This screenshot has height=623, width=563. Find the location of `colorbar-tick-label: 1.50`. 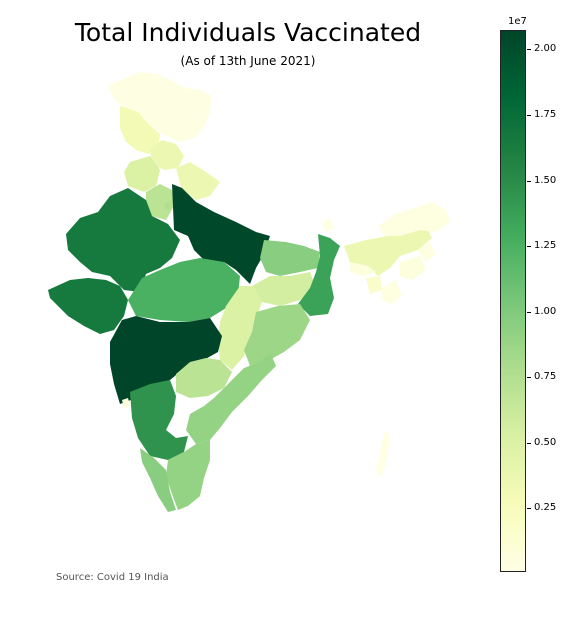

colorbar-tick-label: 1.50 is located at coordinates (545, 180).